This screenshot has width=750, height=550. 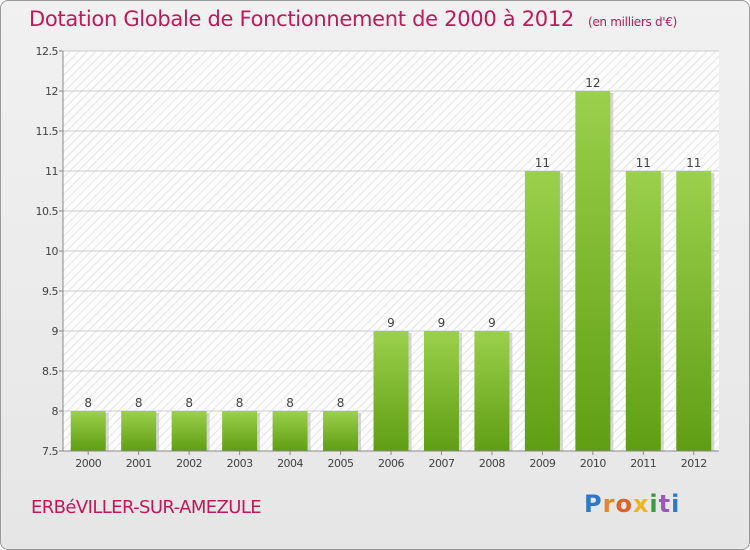 What do you see at coordinates (694, 463) in the screenshot?
I see `x-tick-label: 2012` at bounding box center [694, 463].